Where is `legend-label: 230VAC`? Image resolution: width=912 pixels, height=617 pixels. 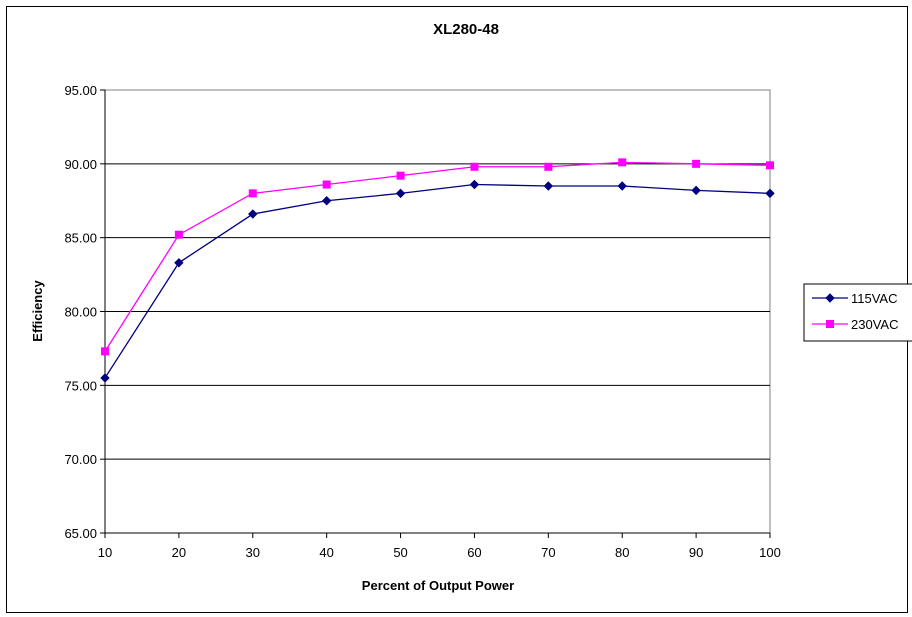
legend-label: 230VAC is located at coordinates (874, 324).